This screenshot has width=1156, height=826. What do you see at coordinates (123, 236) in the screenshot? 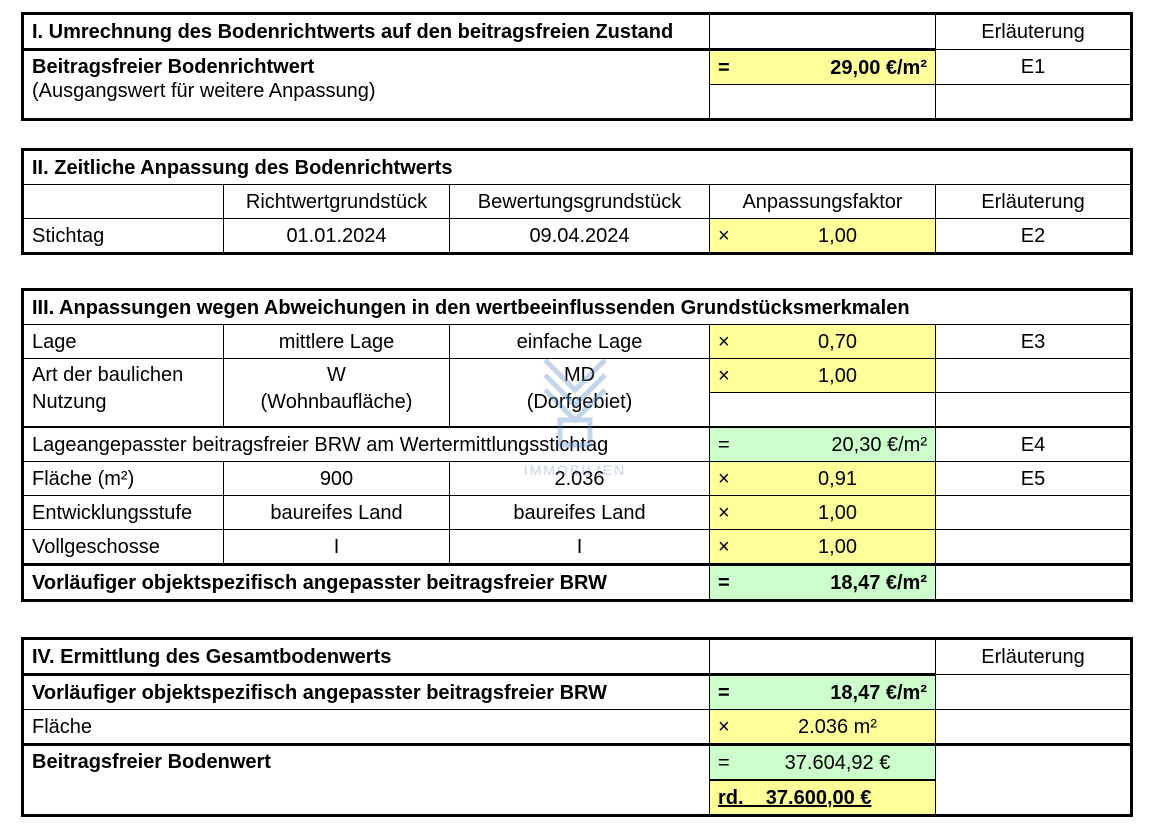
I see `stichtag-label: Stichtag` at bounding box center [123, 236].